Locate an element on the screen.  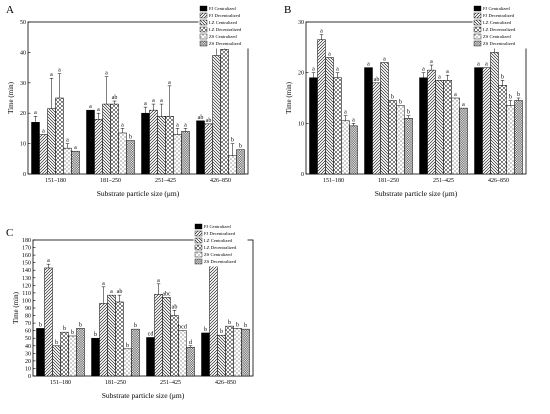
y-tick-label: 90 is located at coordinates (28, 309).